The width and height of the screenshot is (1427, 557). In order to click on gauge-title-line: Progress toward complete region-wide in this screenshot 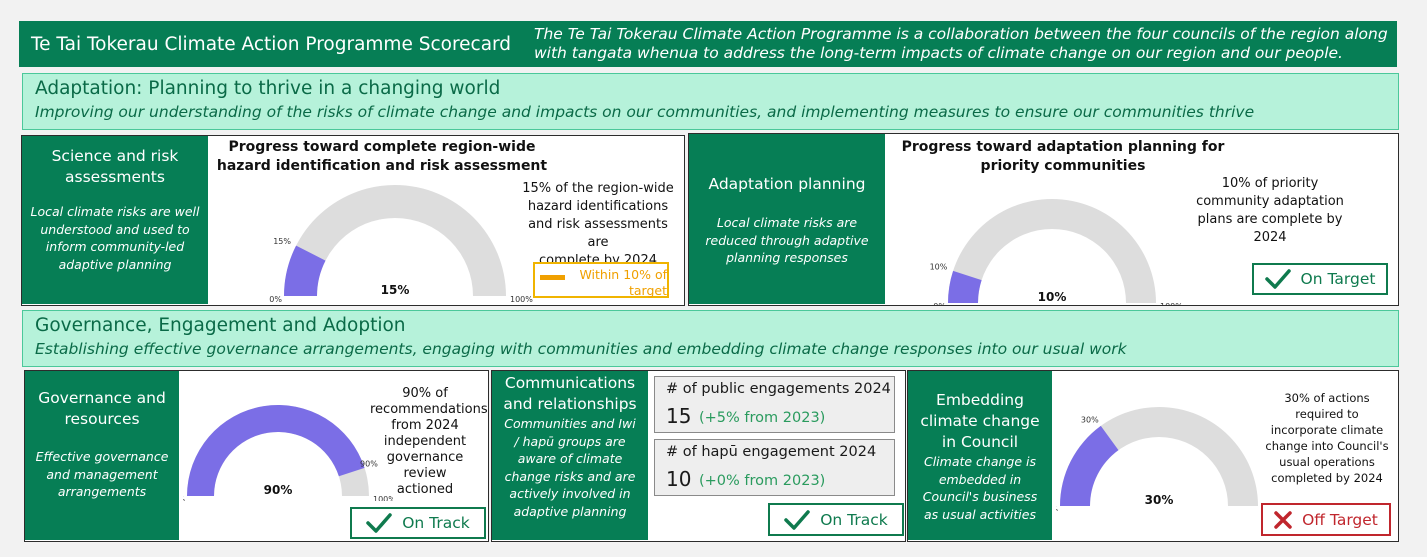, I will do `click(382, 147)`.